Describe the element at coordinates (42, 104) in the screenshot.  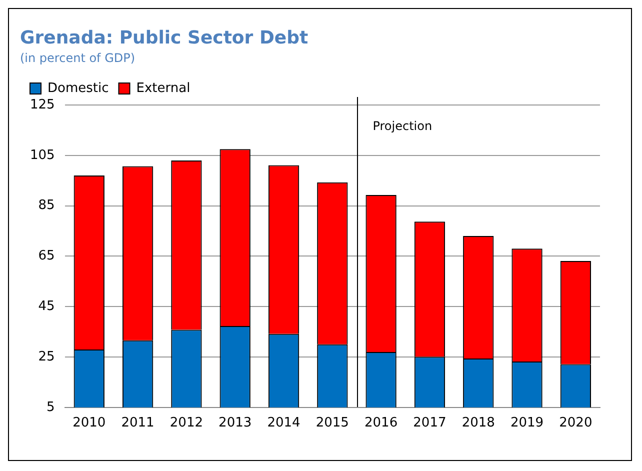
I see `y-tick-label: 125` at that location.